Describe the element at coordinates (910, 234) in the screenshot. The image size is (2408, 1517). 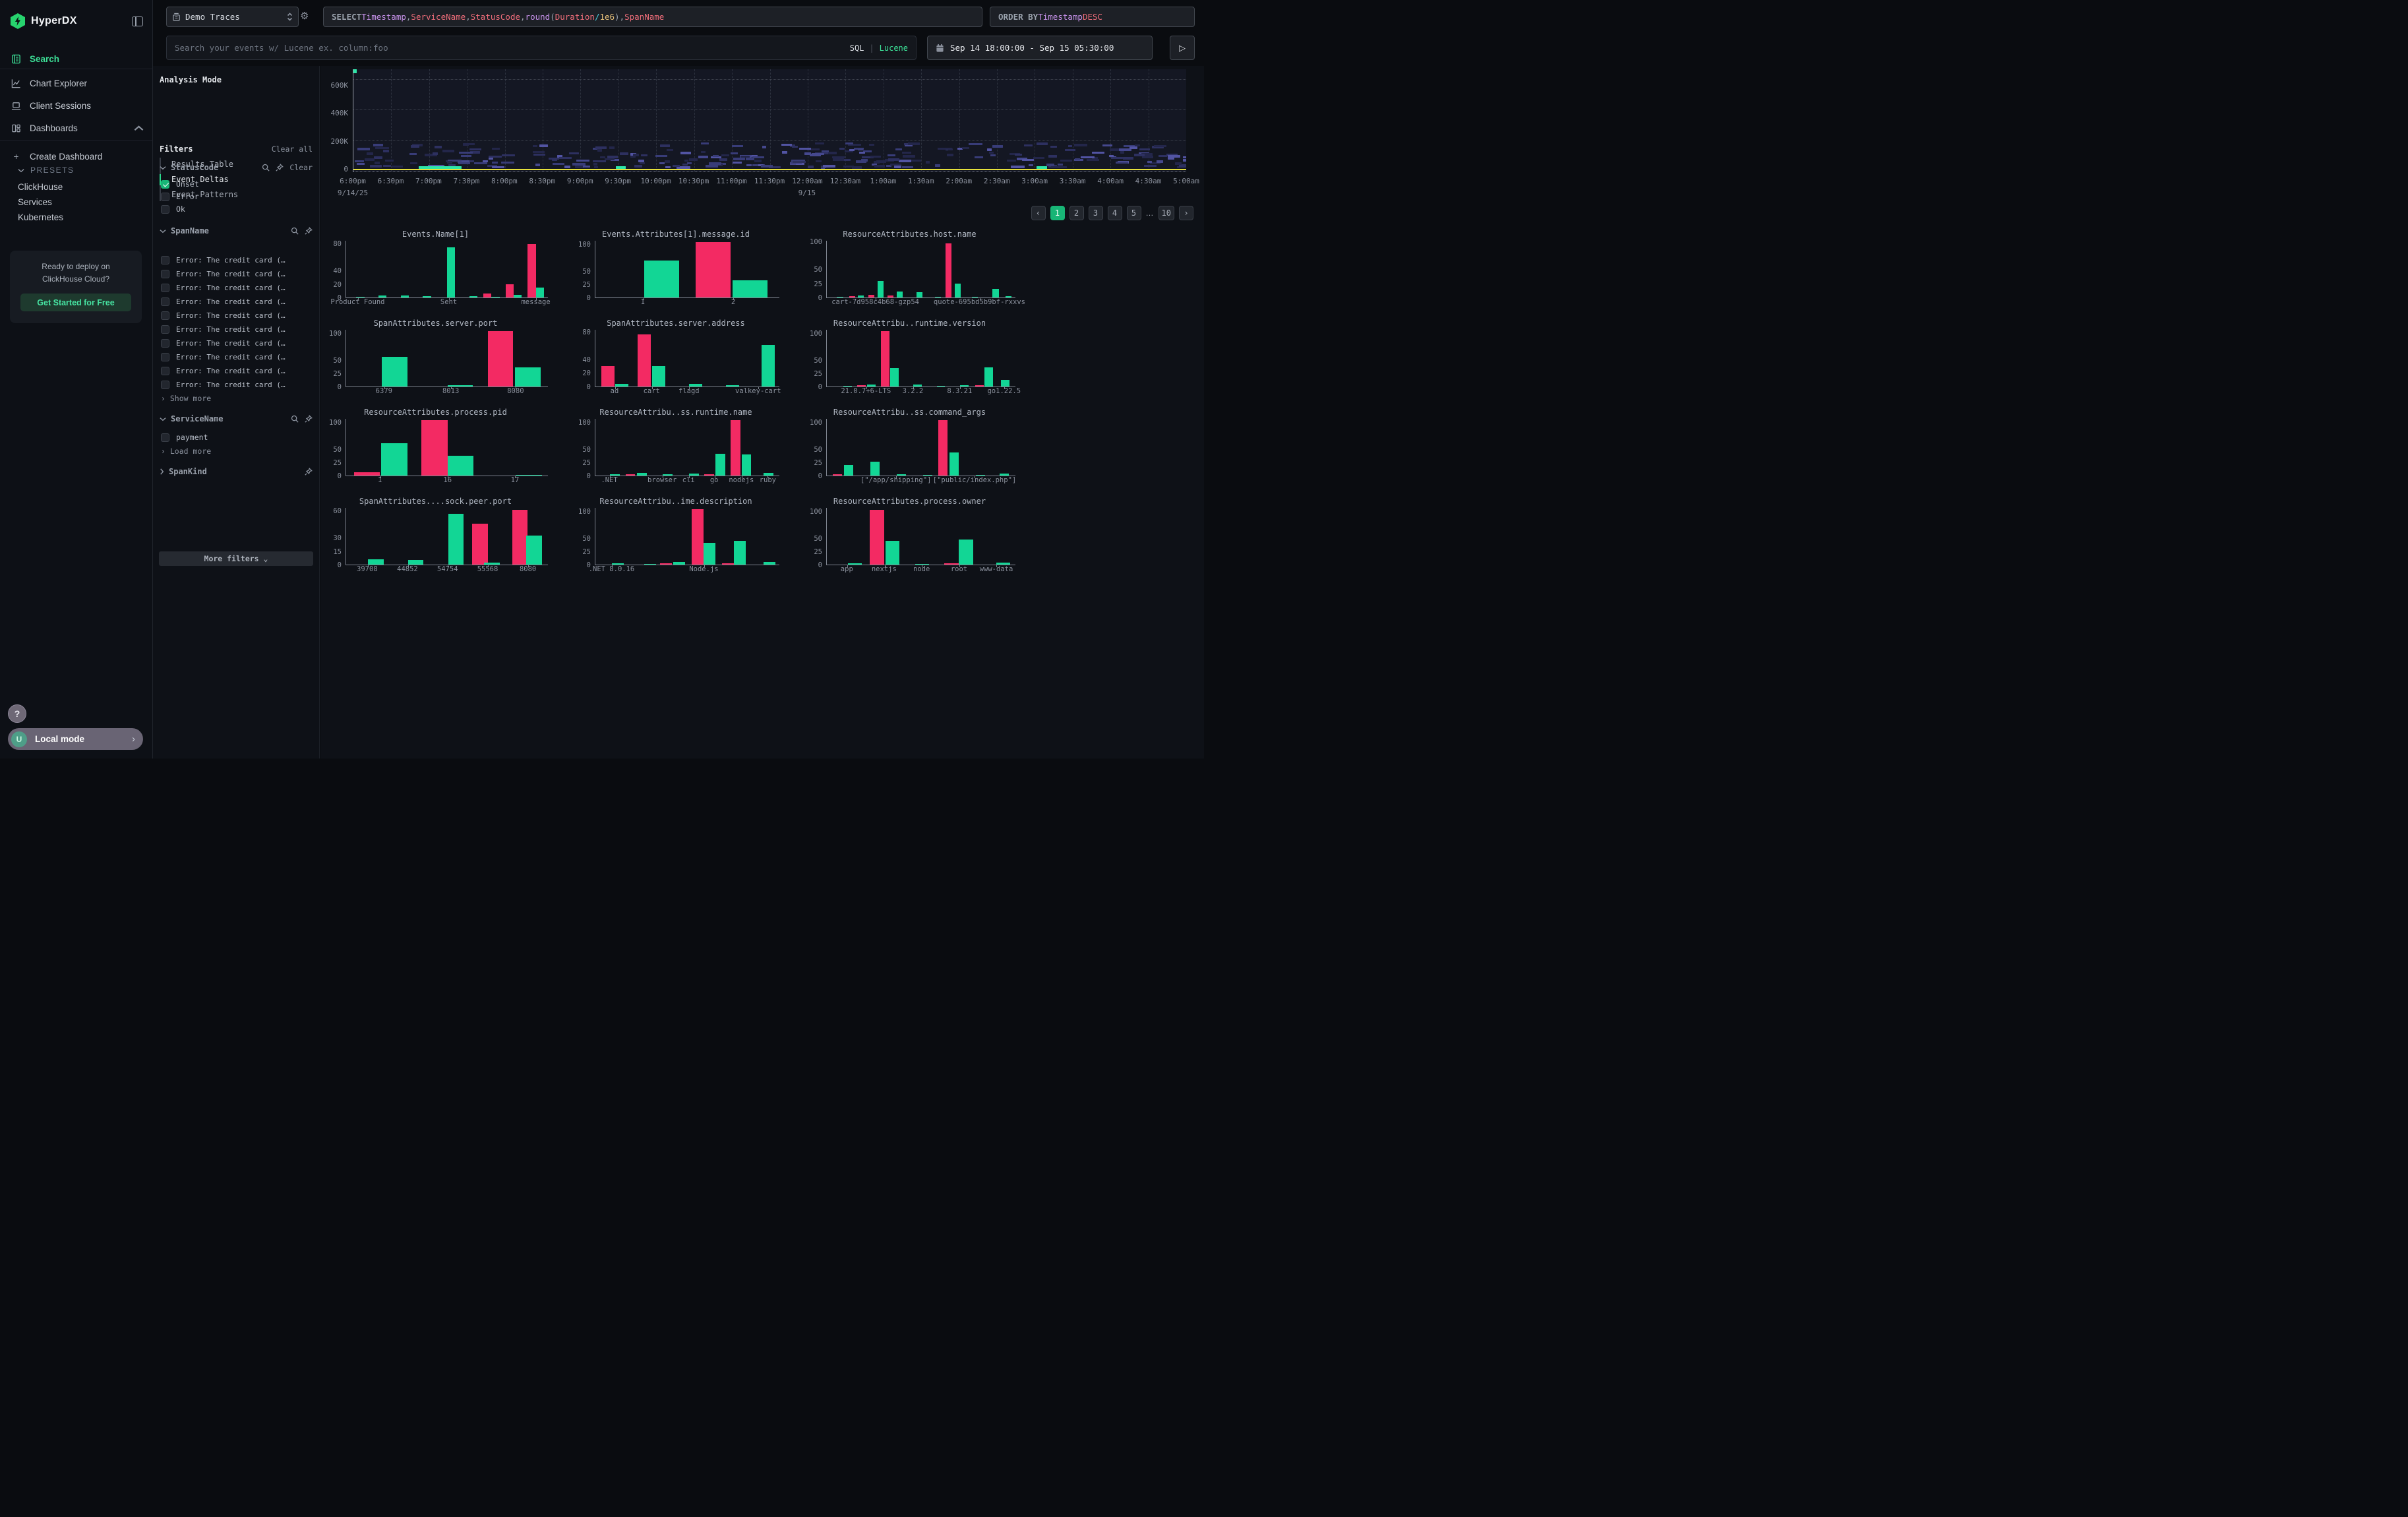
I see `mini-chart-title: ResourceAttributes.host.name` at that location.